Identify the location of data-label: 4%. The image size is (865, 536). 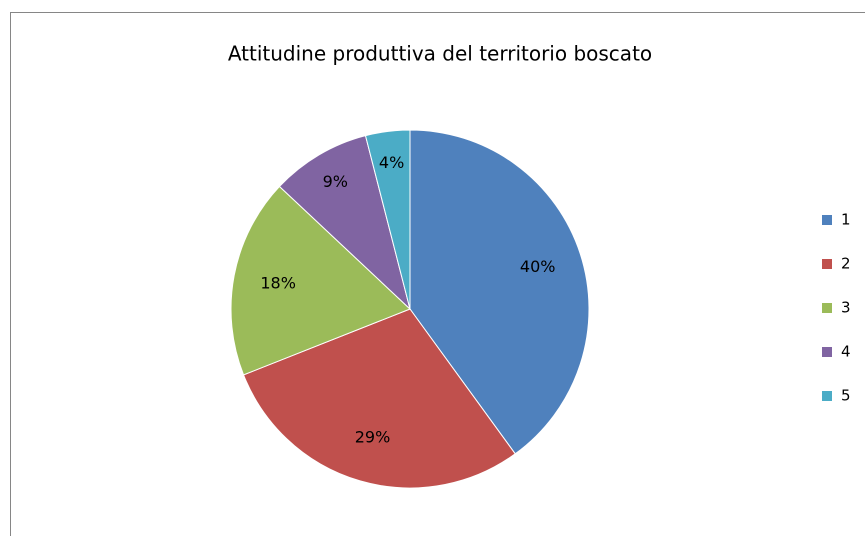
(391, 162).